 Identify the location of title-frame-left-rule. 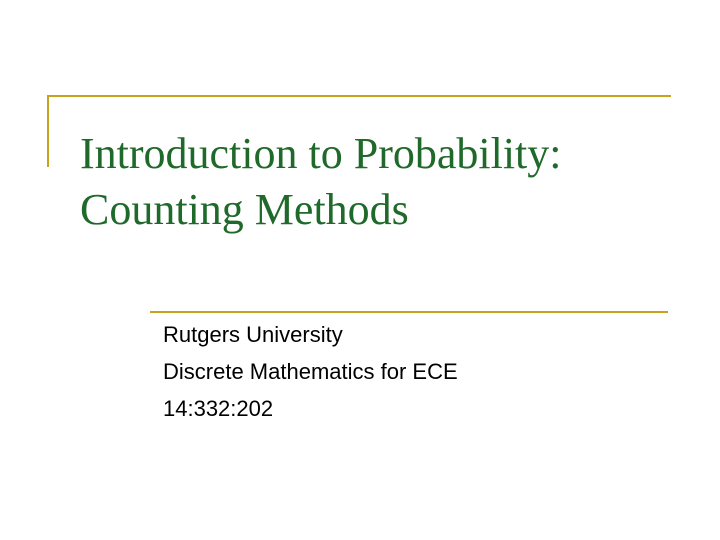
(48, 131).